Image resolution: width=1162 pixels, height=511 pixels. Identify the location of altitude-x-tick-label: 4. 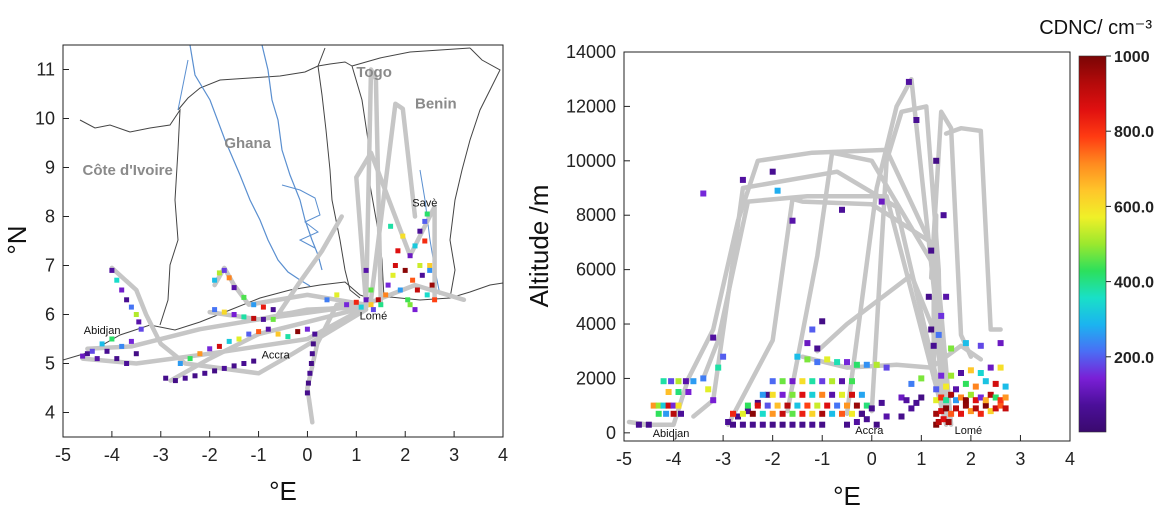
(1070, 459).